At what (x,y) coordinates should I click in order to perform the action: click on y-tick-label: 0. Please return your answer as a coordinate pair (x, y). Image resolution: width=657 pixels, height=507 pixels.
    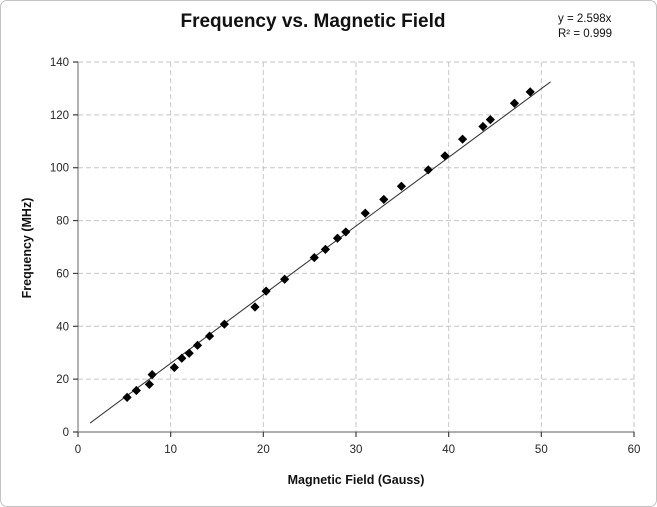
    Looking at the image, I should click on (66, 433).